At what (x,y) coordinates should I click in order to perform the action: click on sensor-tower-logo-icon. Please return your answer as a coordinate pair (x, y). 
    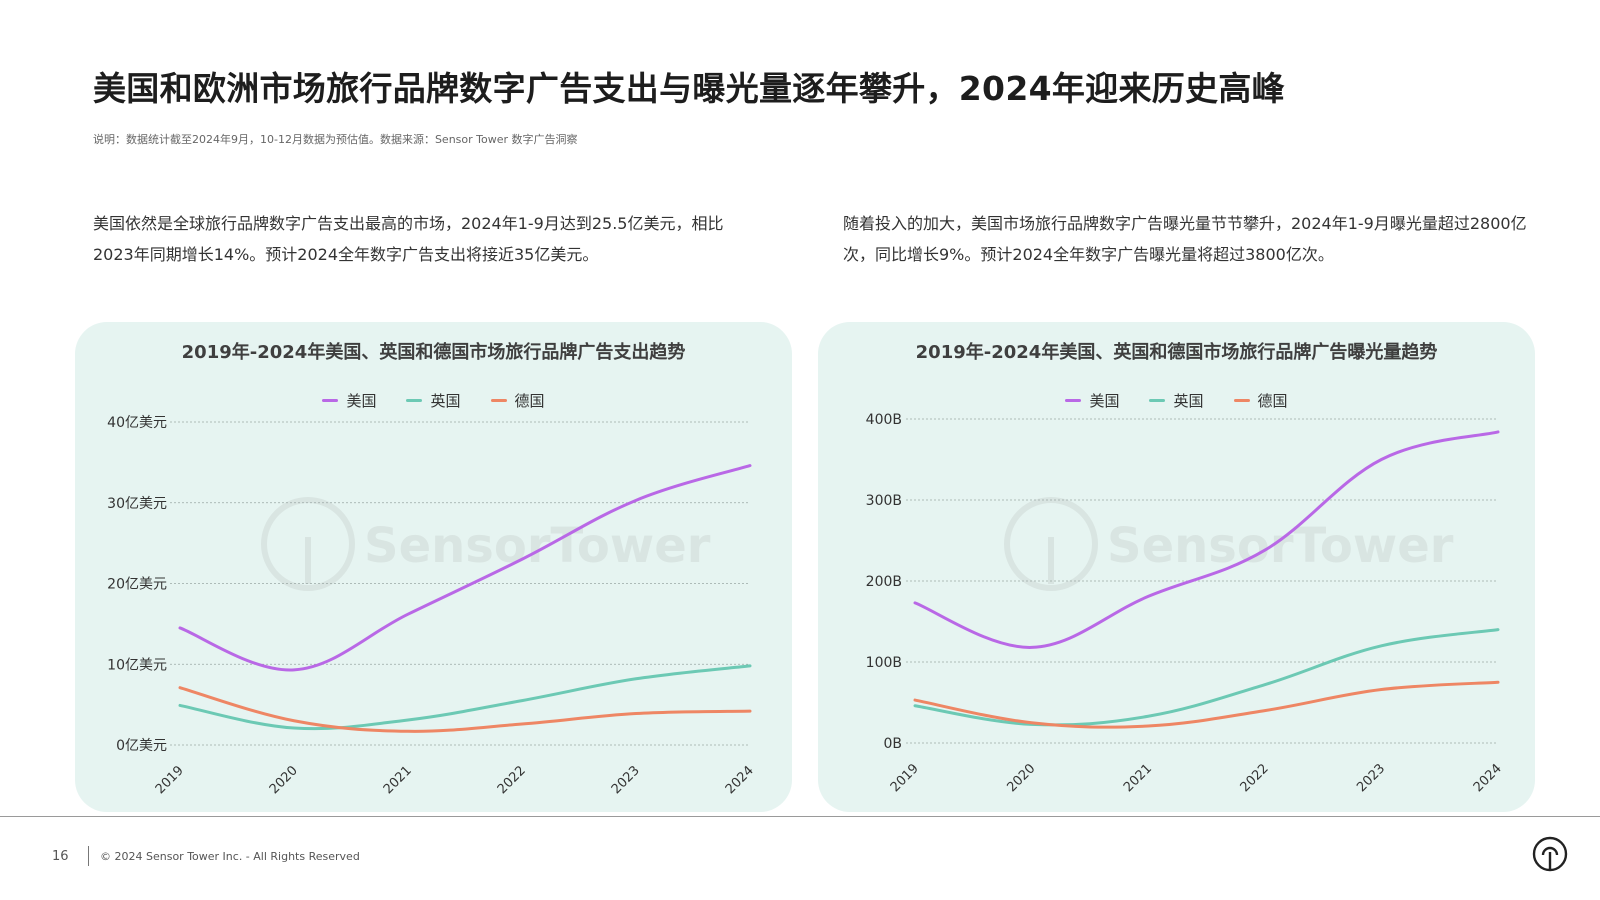
    Looking at the image, I should click on (1550, 854).